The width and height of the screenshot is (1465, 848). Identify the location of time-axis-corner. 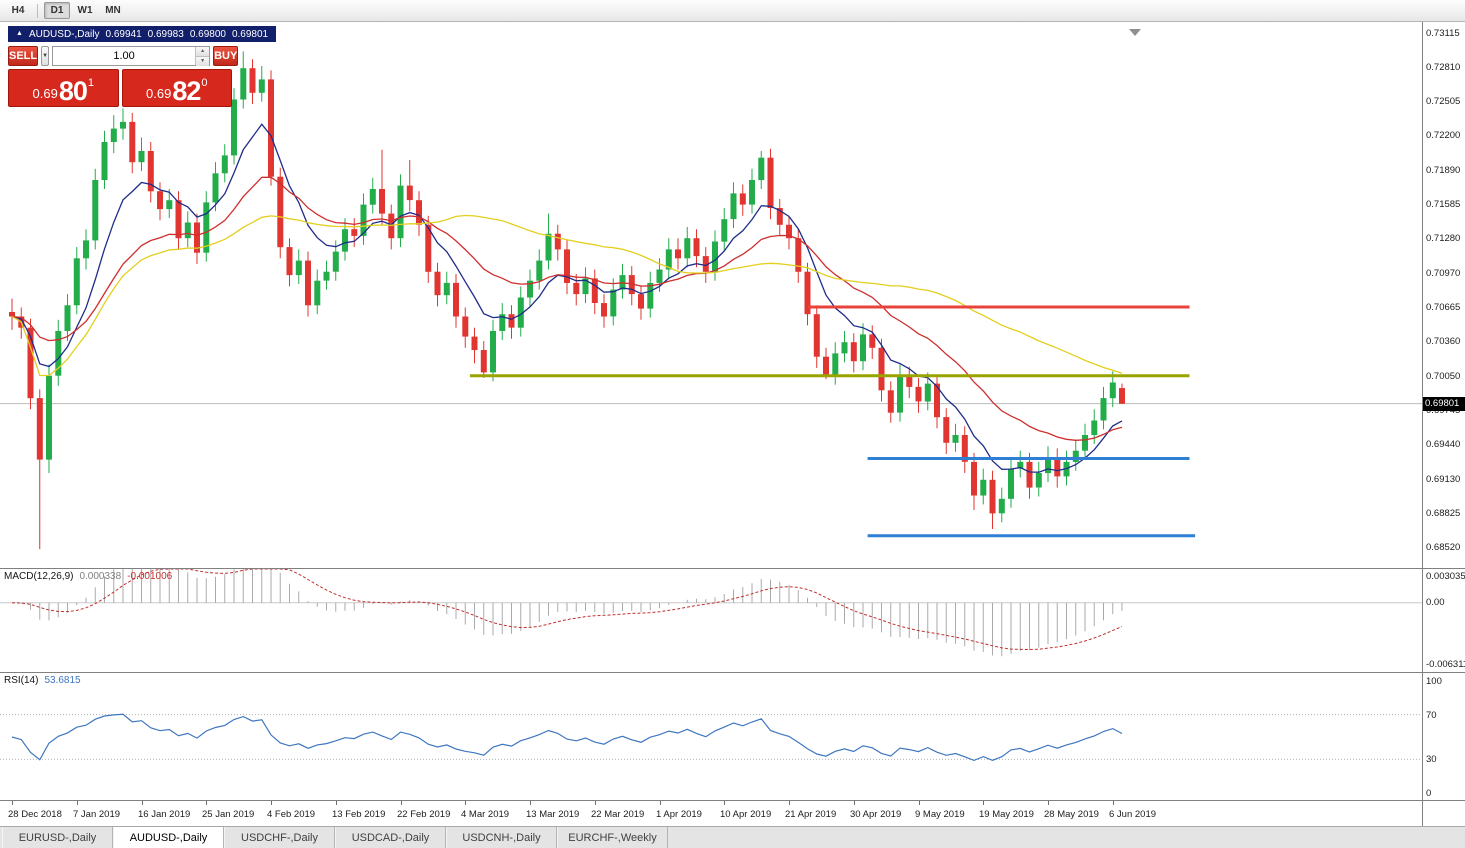
(1443, 813).